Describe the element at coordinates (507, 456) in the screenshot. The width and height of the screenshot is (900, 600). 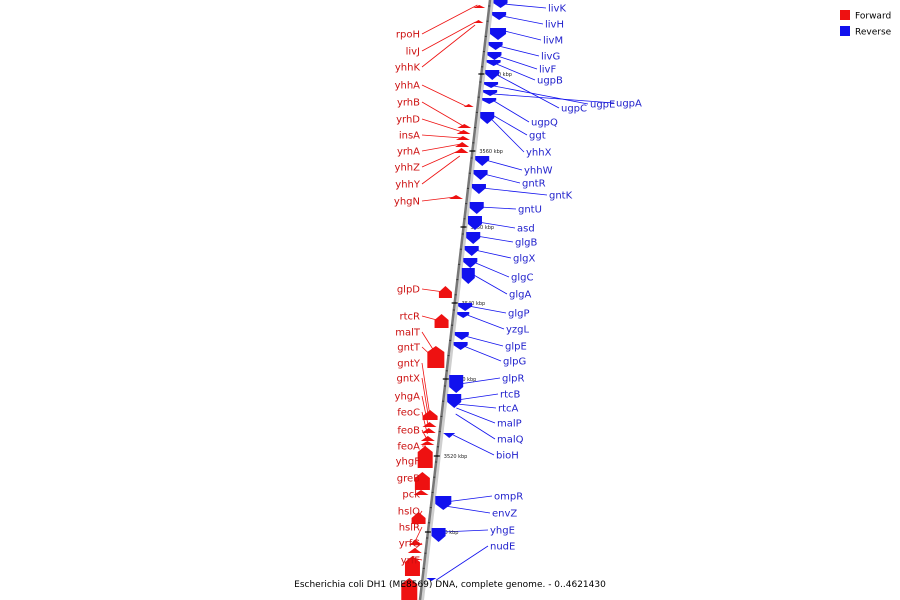
I see `reverse-gene-label: bioH` at that location.